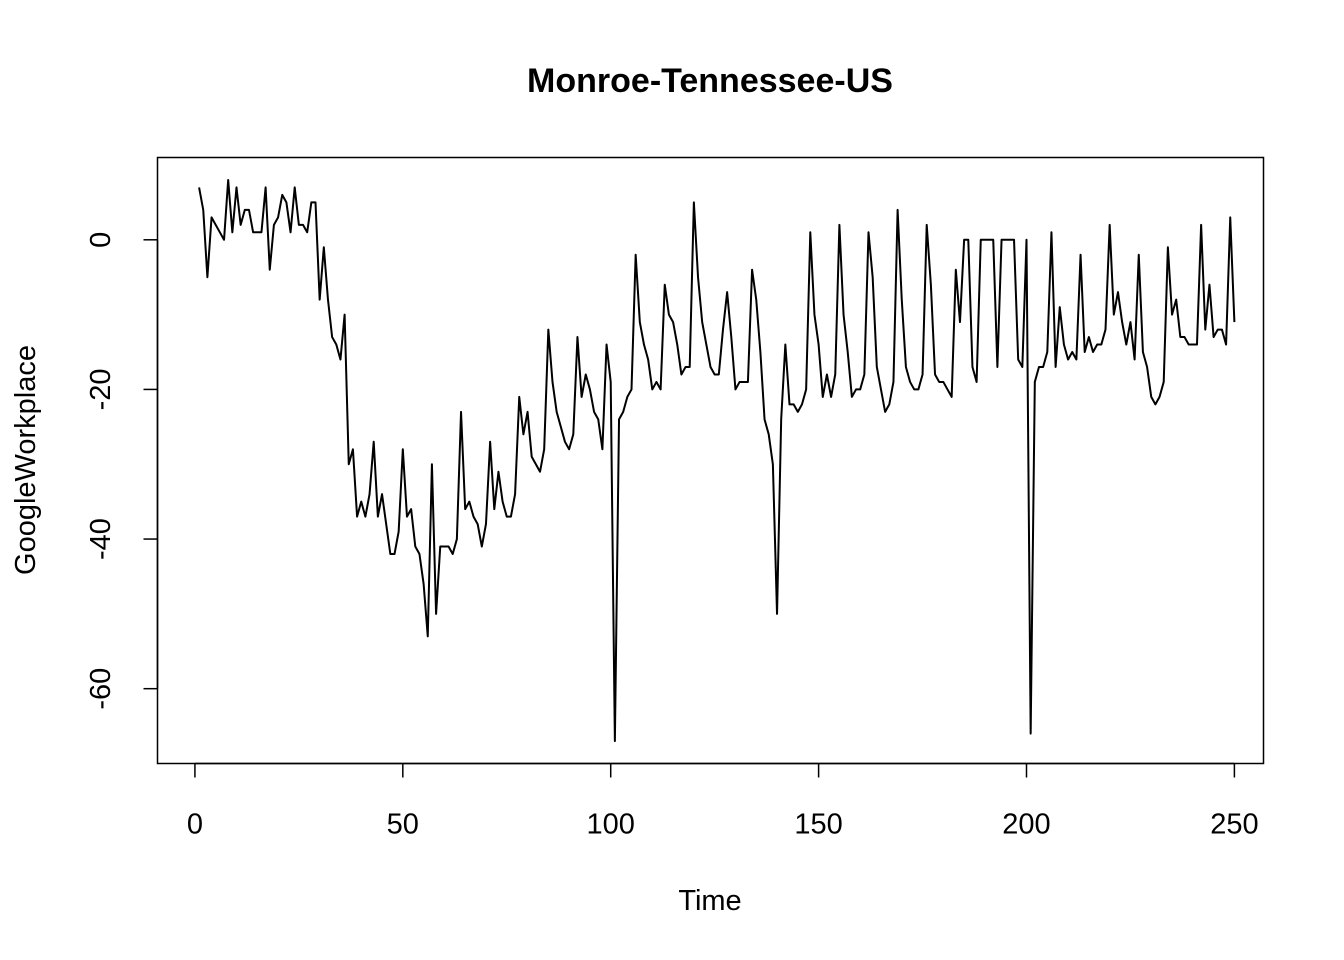 This screenshot has height=960, width=1344. What do you see at coordinates (101, 689) in the screenshot?
I see `y-tick-label: -60` at bounding box center [101, 689].